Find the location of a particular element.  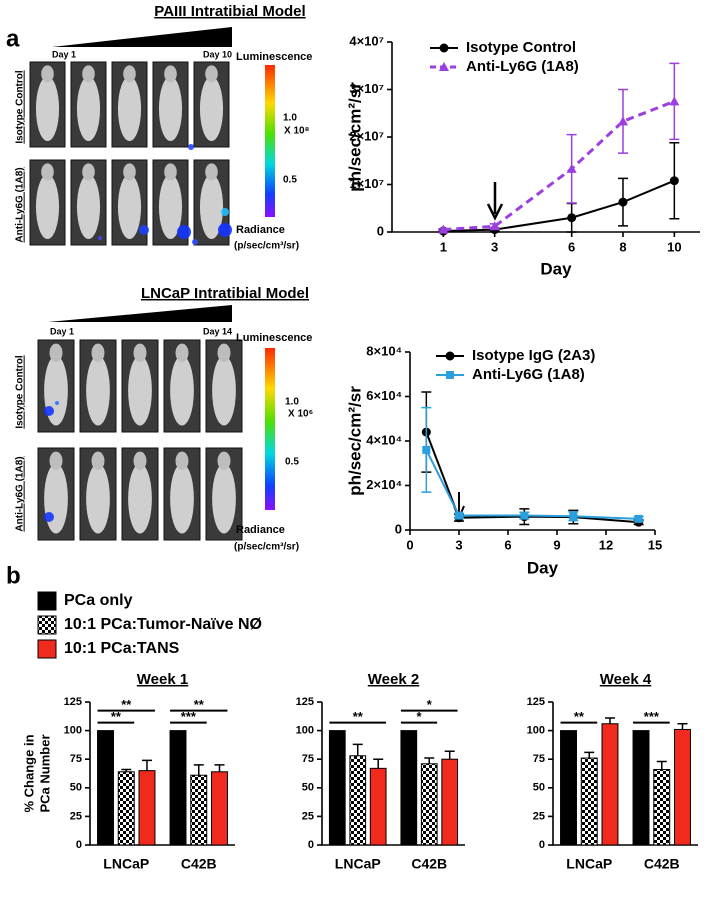

x-tick-label: 1 is located at coordinates (443, 246).